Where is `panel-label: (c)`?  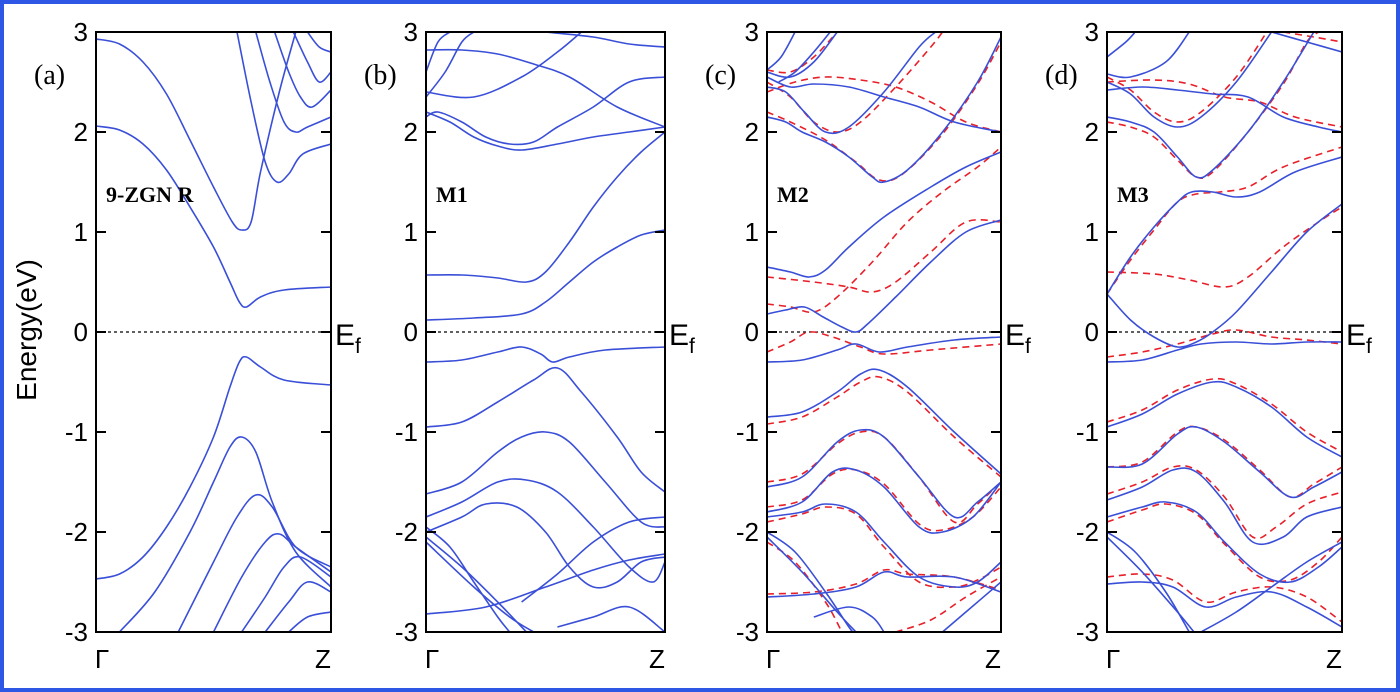 panel-label: (c) is located at coordinates (720, 75).